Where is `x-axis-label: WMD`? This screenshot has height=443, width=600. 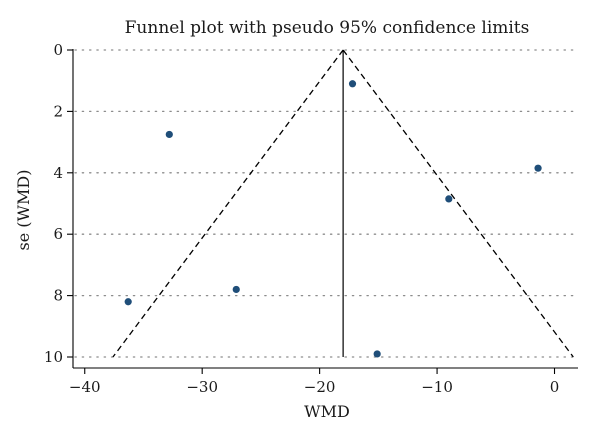
x-axis-label: WMD is located at coordinates (327, 411).